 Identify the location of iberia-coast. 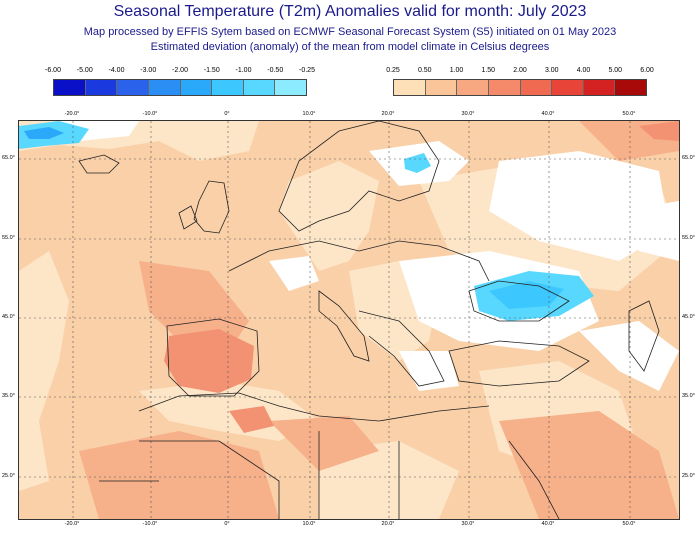
(213, 357).